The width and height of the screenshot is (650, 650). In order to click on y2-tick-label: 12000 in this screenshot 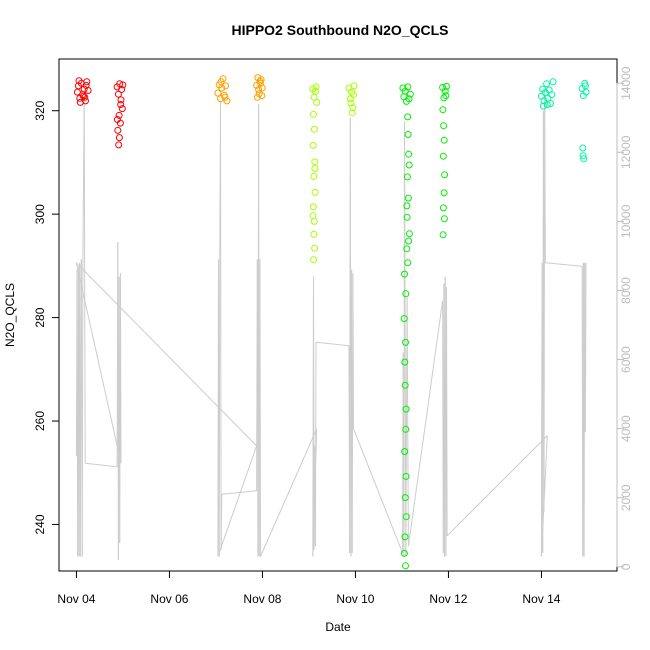, I will do `click(626, 152)`.